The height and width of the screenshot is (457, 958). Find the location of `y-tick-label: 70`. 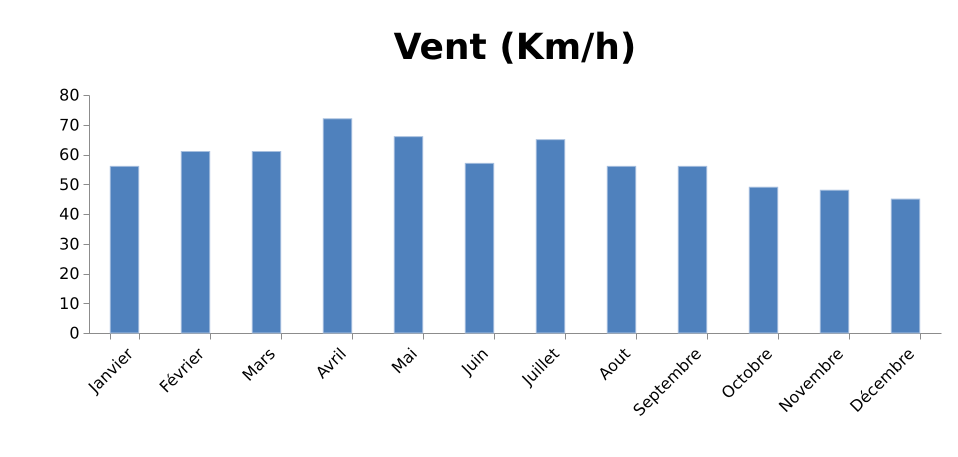

y-tick-label: 70 is located at coordinates (69, 124).